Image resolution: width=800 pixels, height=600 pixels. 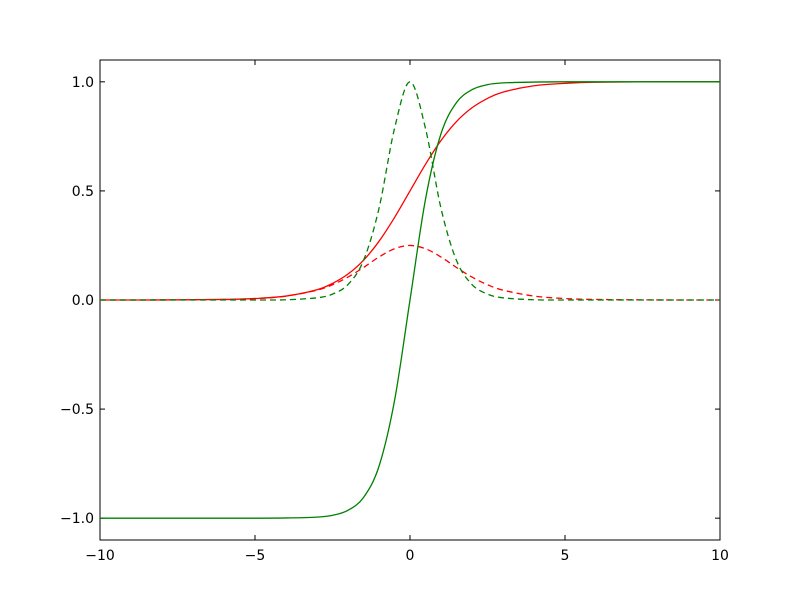 I want to click on x-tick-label: −10, so click(x=100, y=556).